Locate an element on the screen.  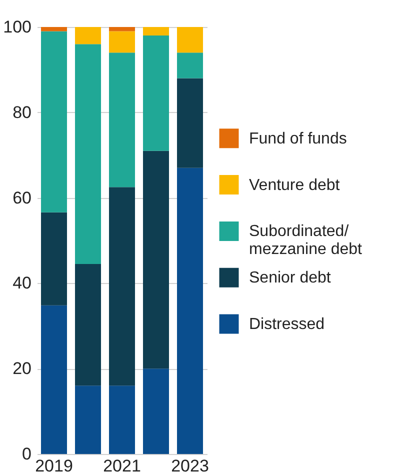
y-tick-label: 40 is located at coordinates (22, 283).